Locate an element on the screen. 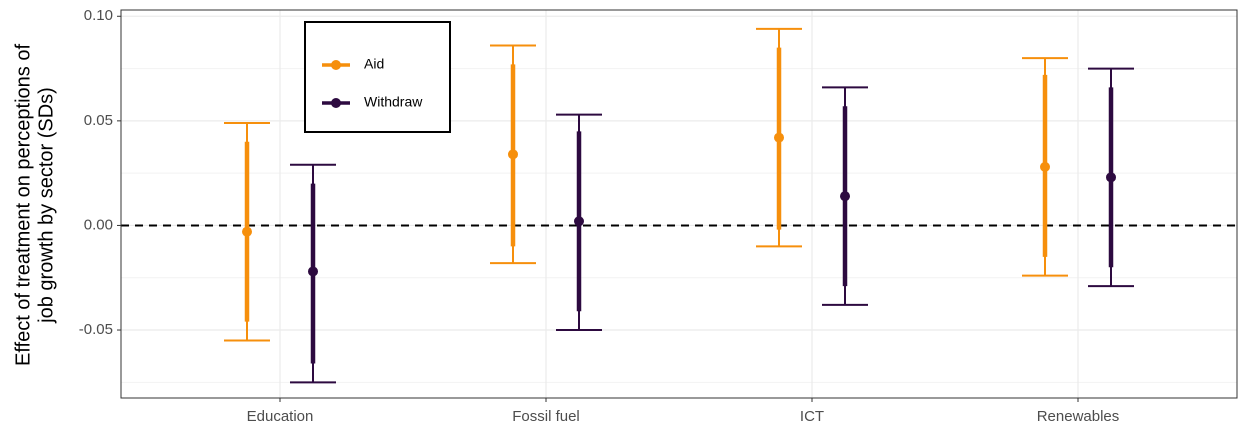 The height and width of the screenshot is (429, 1238). x-tick-label: Fossil fuel is located at coordinates (546, 416).